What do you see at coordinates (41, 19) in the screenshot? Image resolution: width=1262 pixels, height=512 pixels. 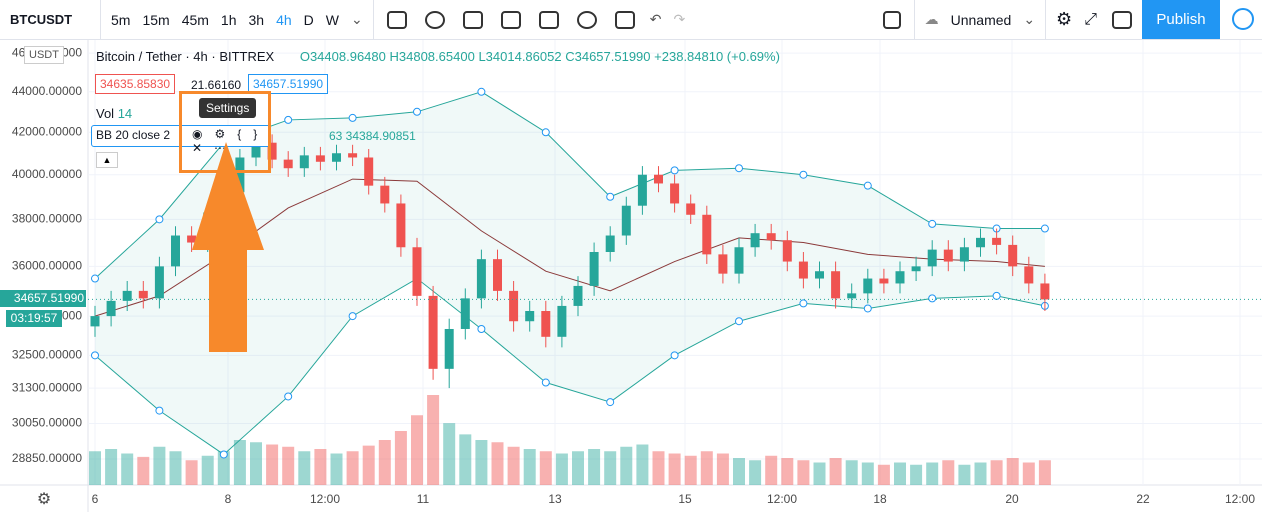 I see `symbol: BTCUSDT` at bounding box center [41, 19].